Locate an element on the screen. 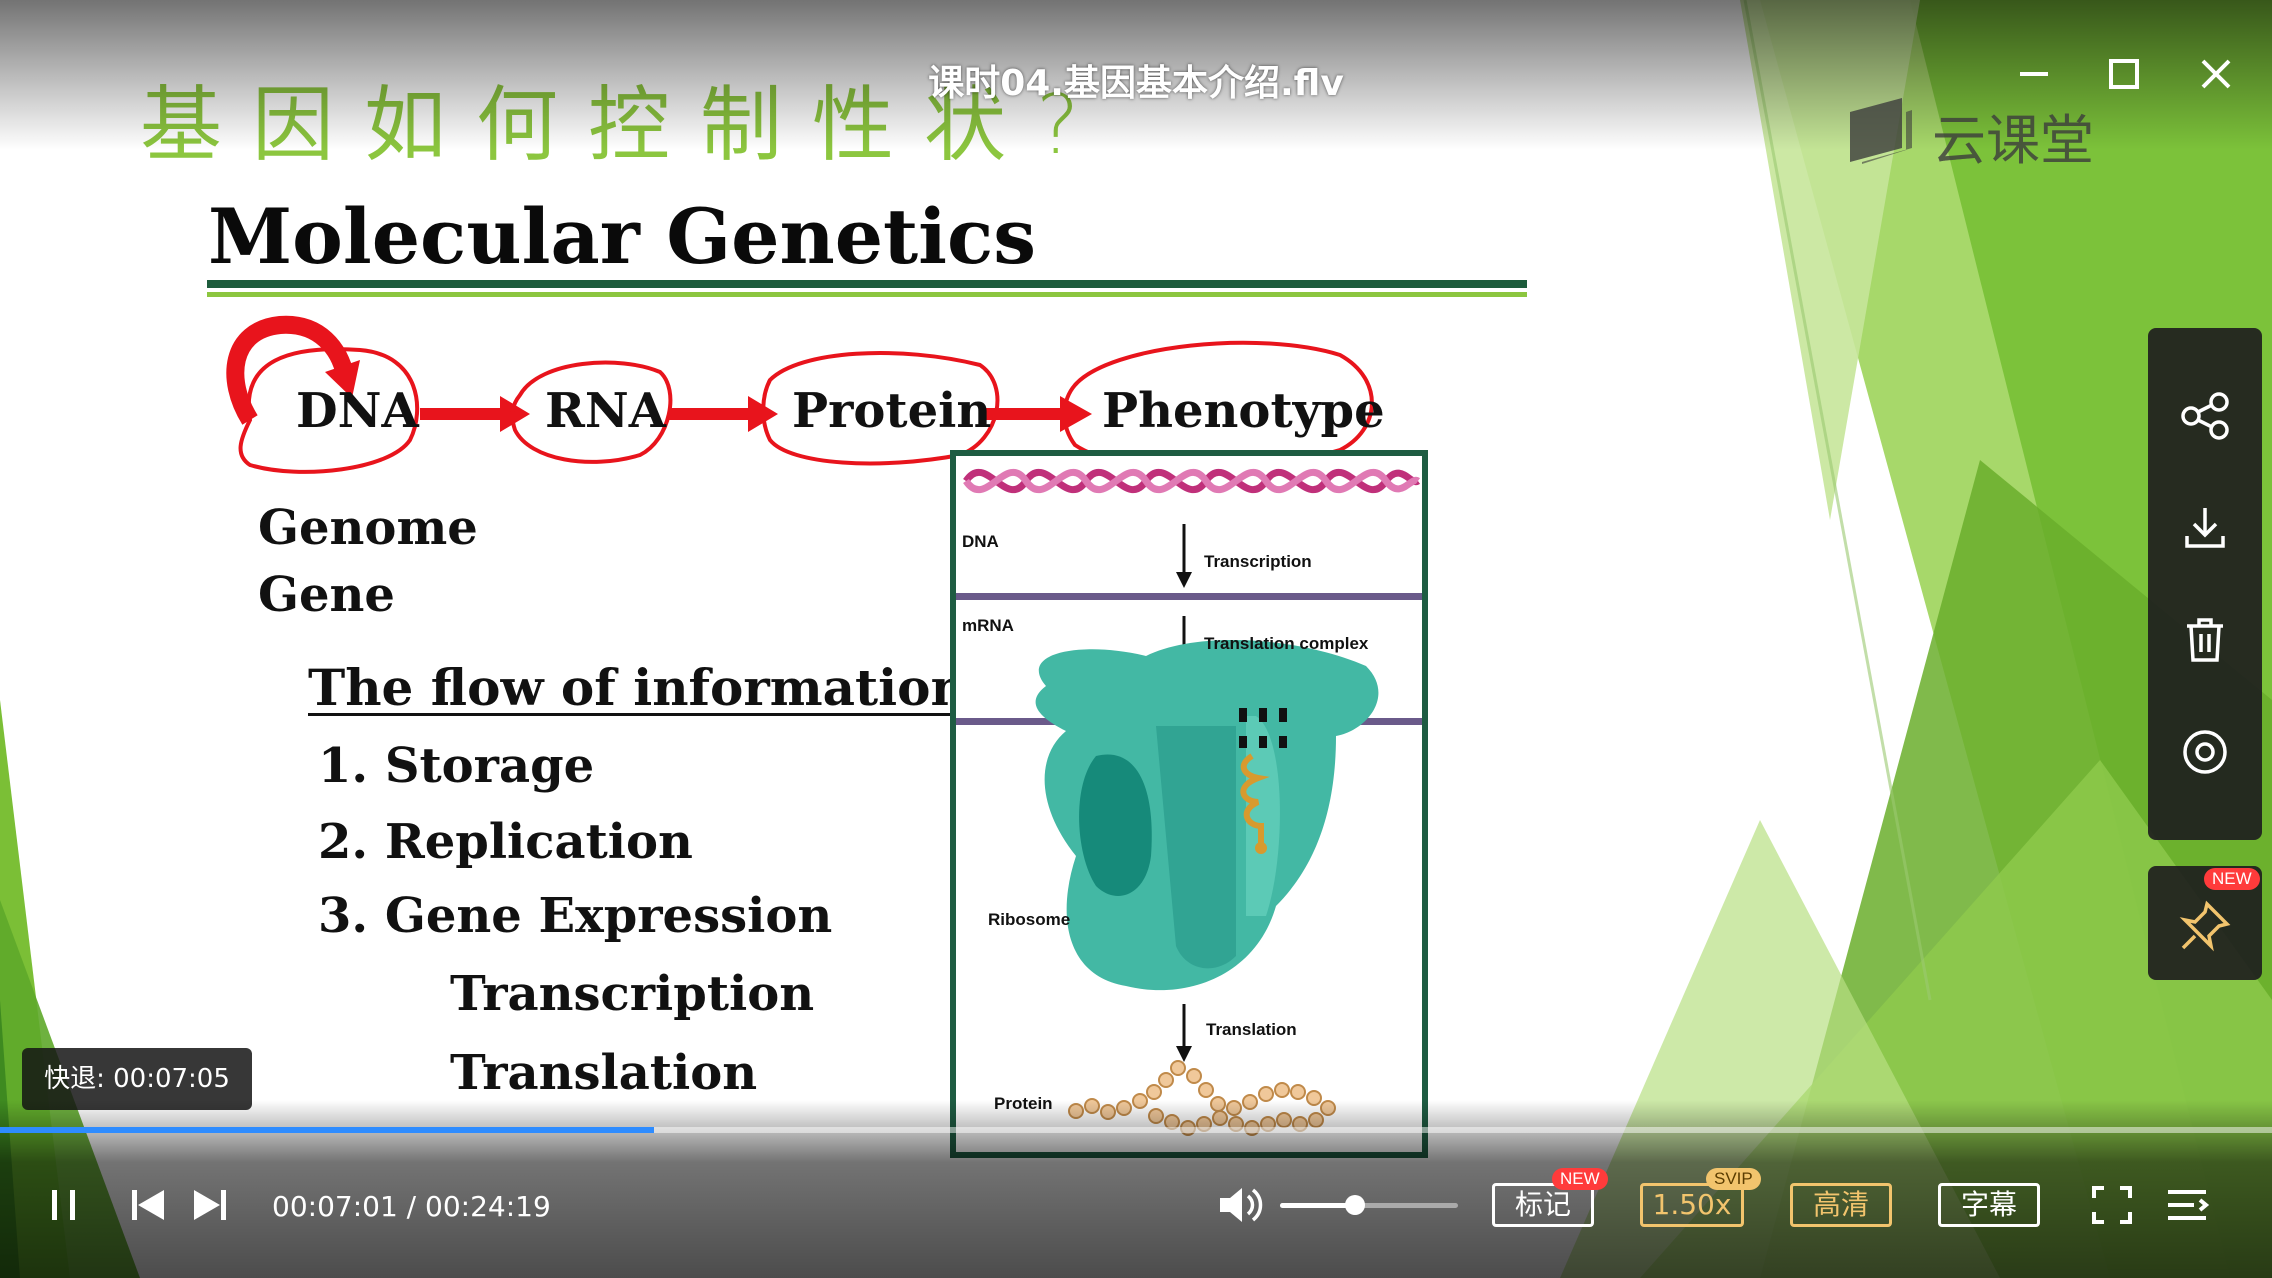 The height and width of the screenshot is (1278, 2272). flow-term-dna: DNA is located at coordinates (357, 411).